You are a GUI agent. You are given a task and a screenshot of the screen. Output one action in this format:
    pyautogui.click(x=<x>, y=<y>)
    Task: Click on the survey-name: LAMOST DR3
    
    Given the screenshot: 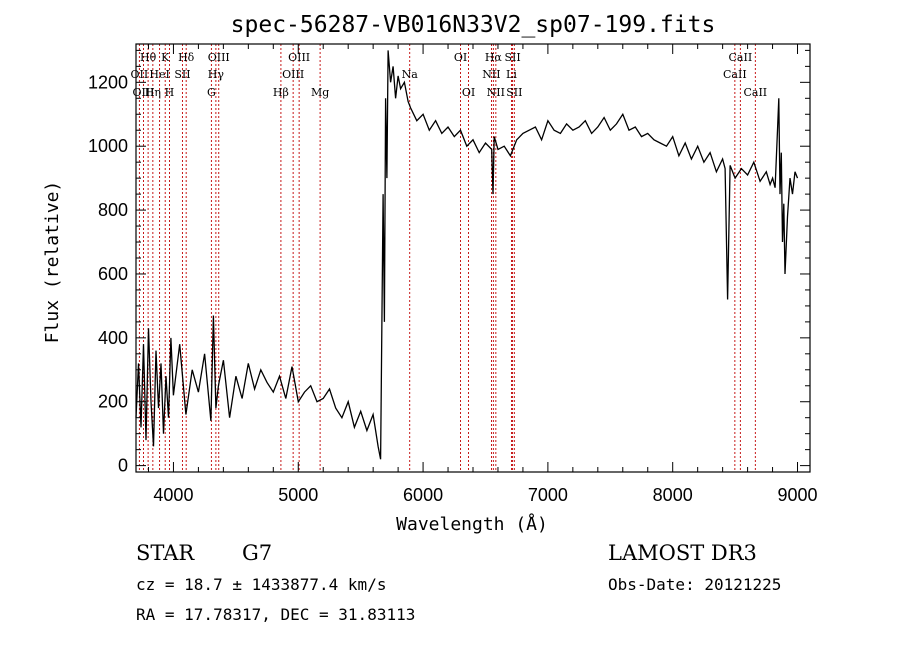 What is the action you would take?
    pyautogui.click(x=682, y=553)
    